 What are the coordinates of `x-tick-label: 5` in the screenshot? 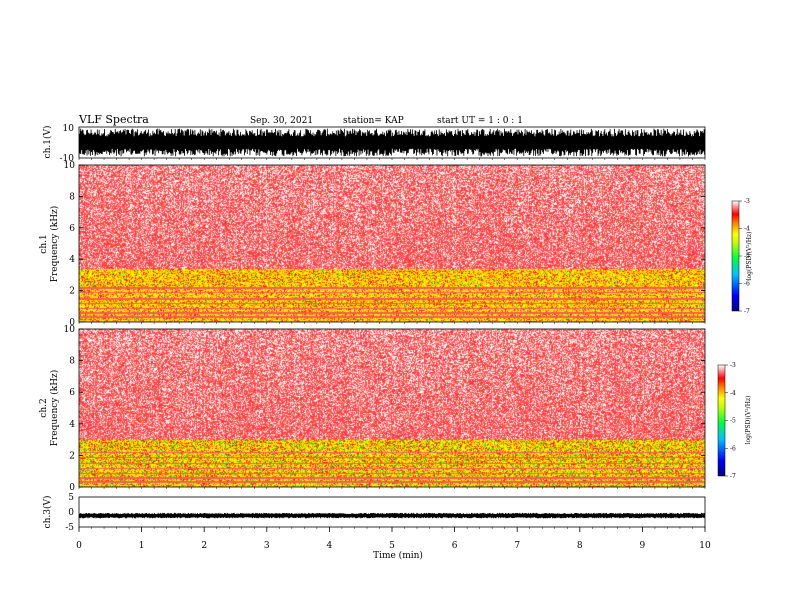 It's located at (392, 546).